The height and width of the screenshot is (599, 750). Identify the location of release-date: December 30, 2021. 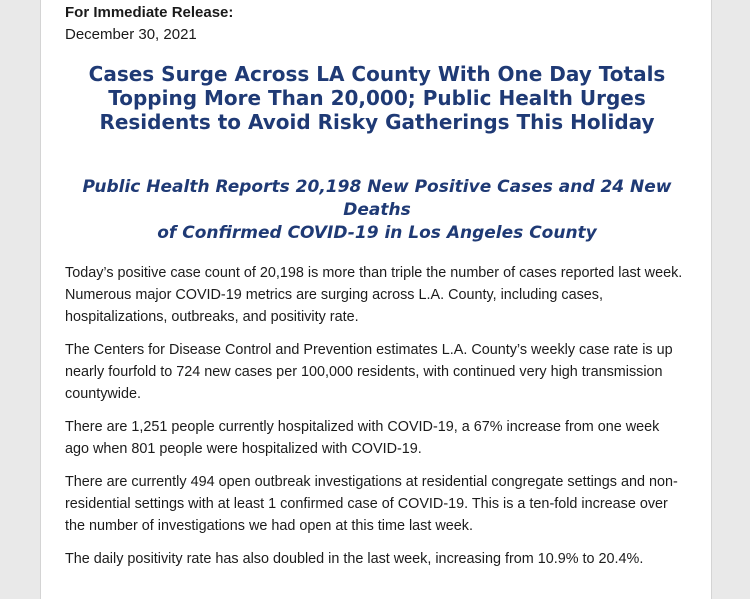
(131, 34).